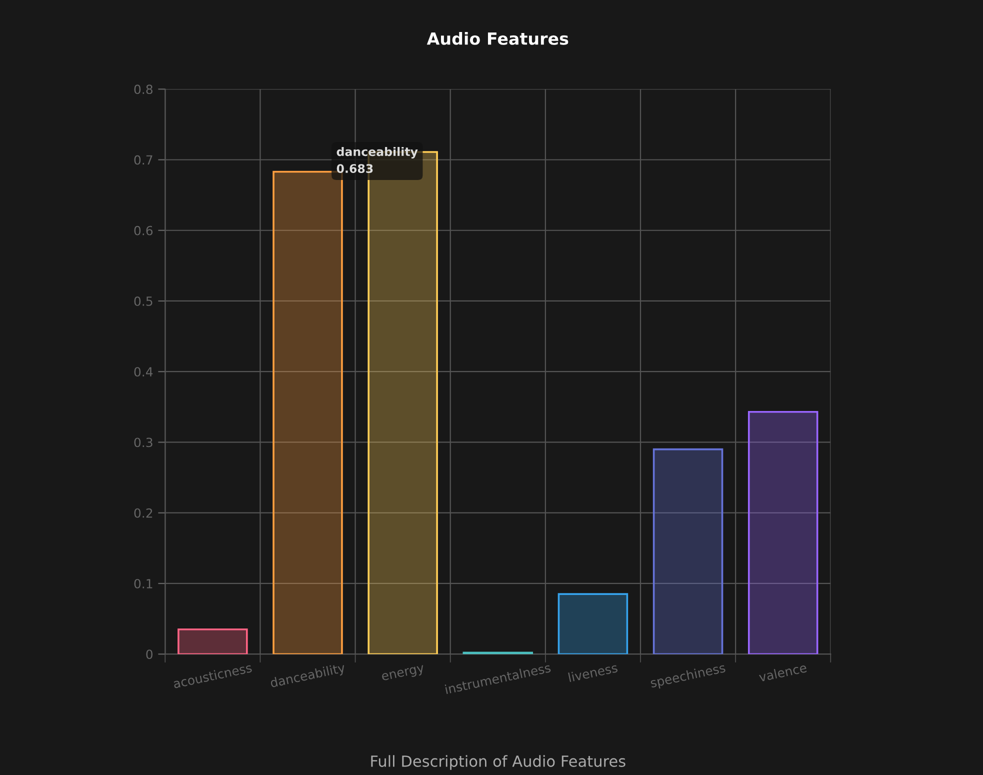 The width and height of the screenshot is (983, 775). What do you see at coordinates (403, 674) in the screenshot?
I see `x-tick-label: energy` at bounding box center [403, 674].